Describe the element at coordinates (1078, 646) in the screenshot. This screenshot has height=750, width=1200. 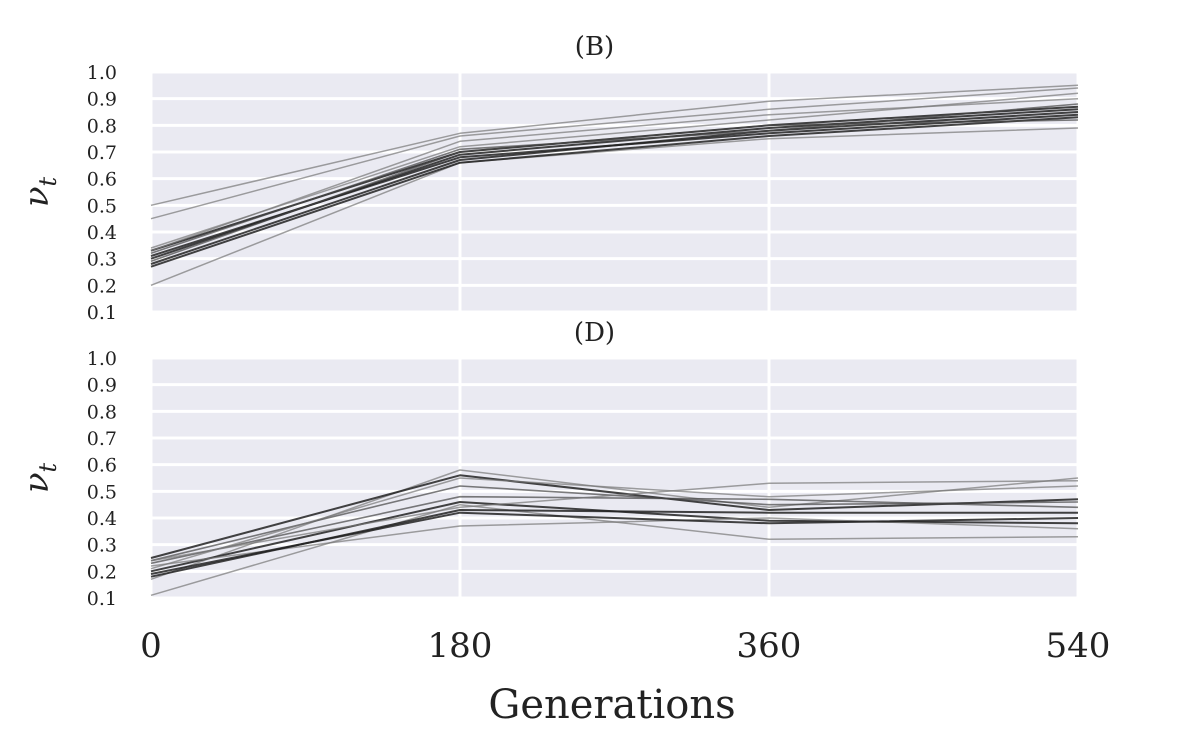
I see `x-tick-label: 540` at that location.